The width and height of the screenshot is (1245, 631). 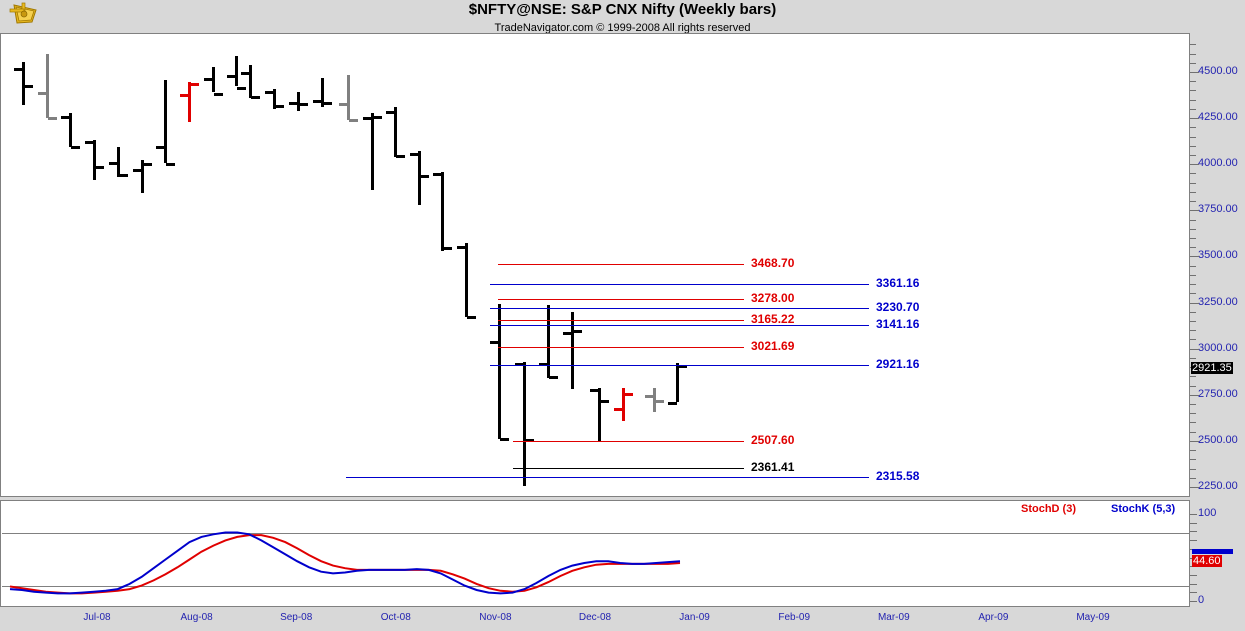 What do you see at coordinates (1218, 117) in the screenshot?
I see `price-axis-label: 4250.00` at bounding box center [1218, 117].